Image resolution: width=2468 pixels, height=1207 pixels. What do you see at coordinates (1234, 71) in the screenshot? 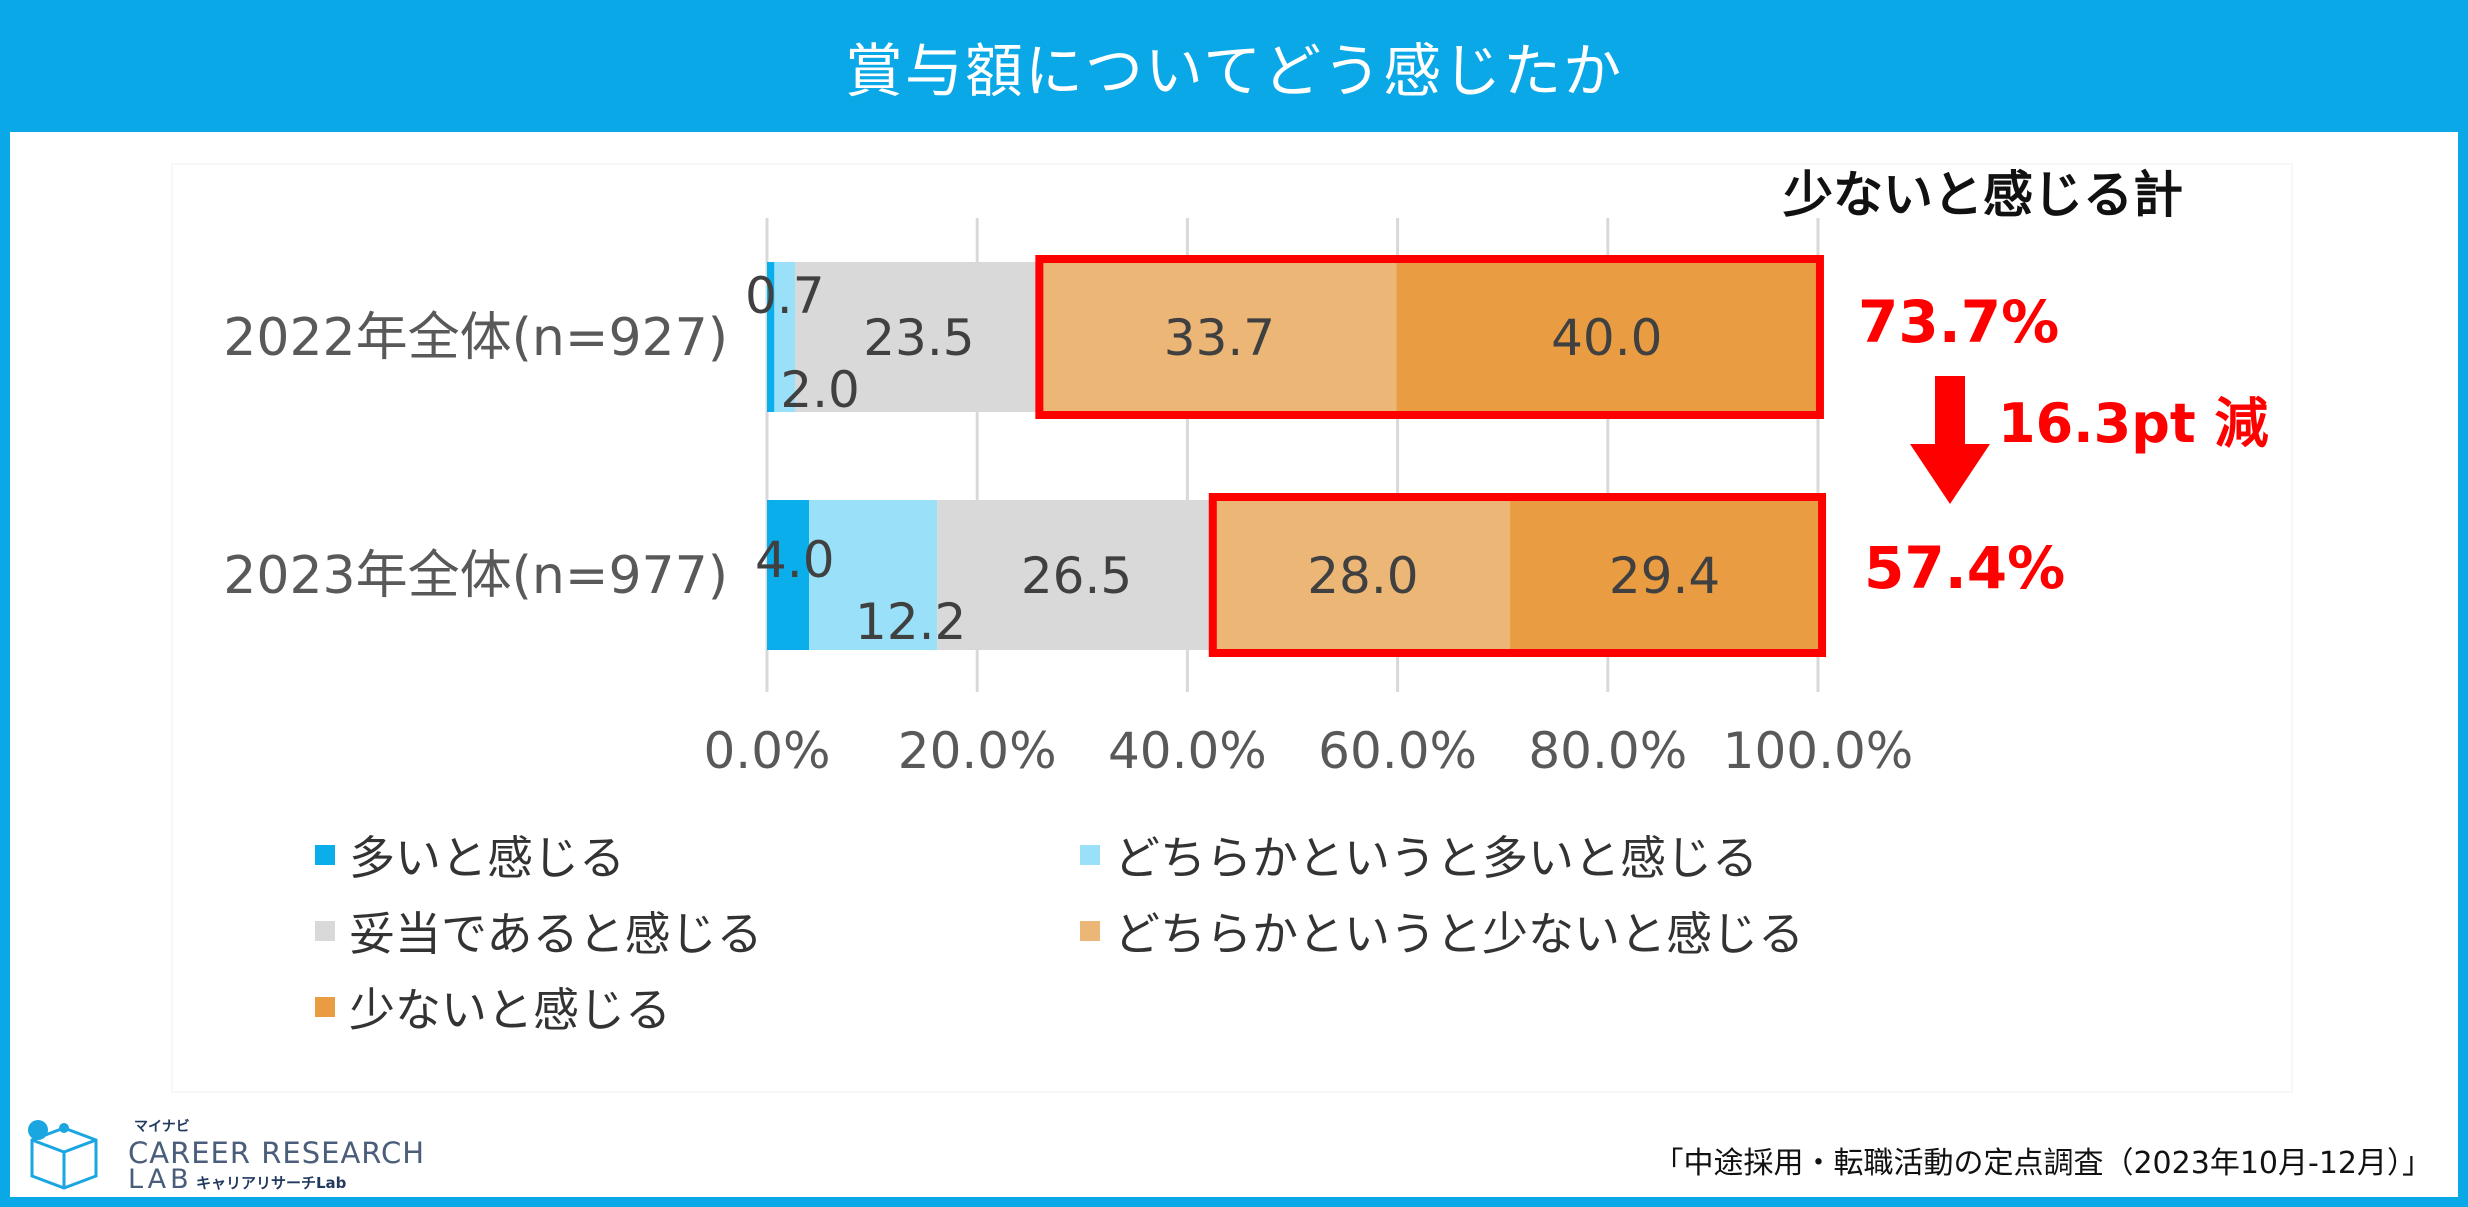
I see `page-title: 賞与額についてどう感じたか` at bounding box center [1234, 71].